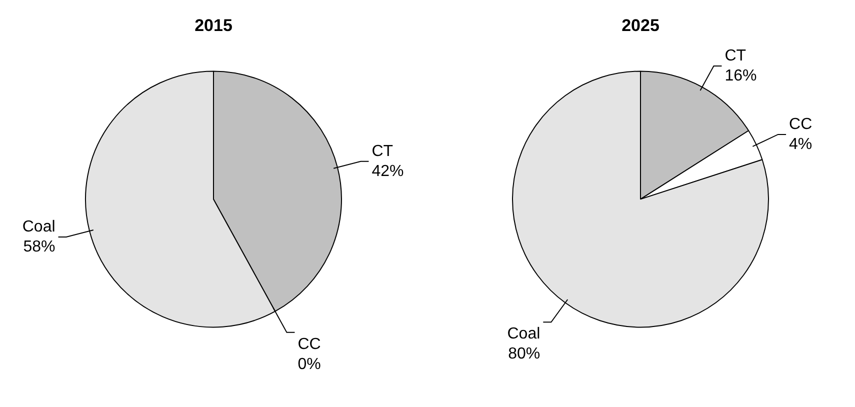 This screenshot has height=407, width=855. I want to click on chart-title: 2015, so click(213, 25).